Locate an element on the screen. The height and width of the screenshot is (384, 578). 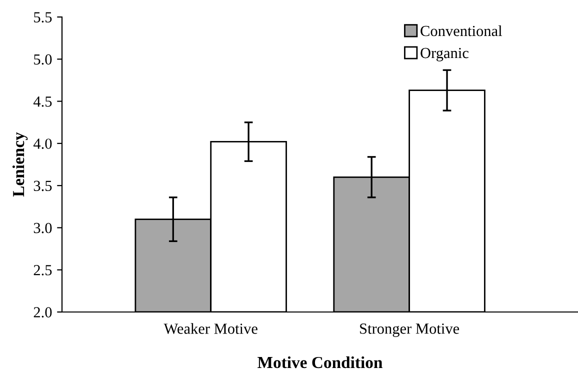
legend-label: Organic is located at coordinates (444, 55).